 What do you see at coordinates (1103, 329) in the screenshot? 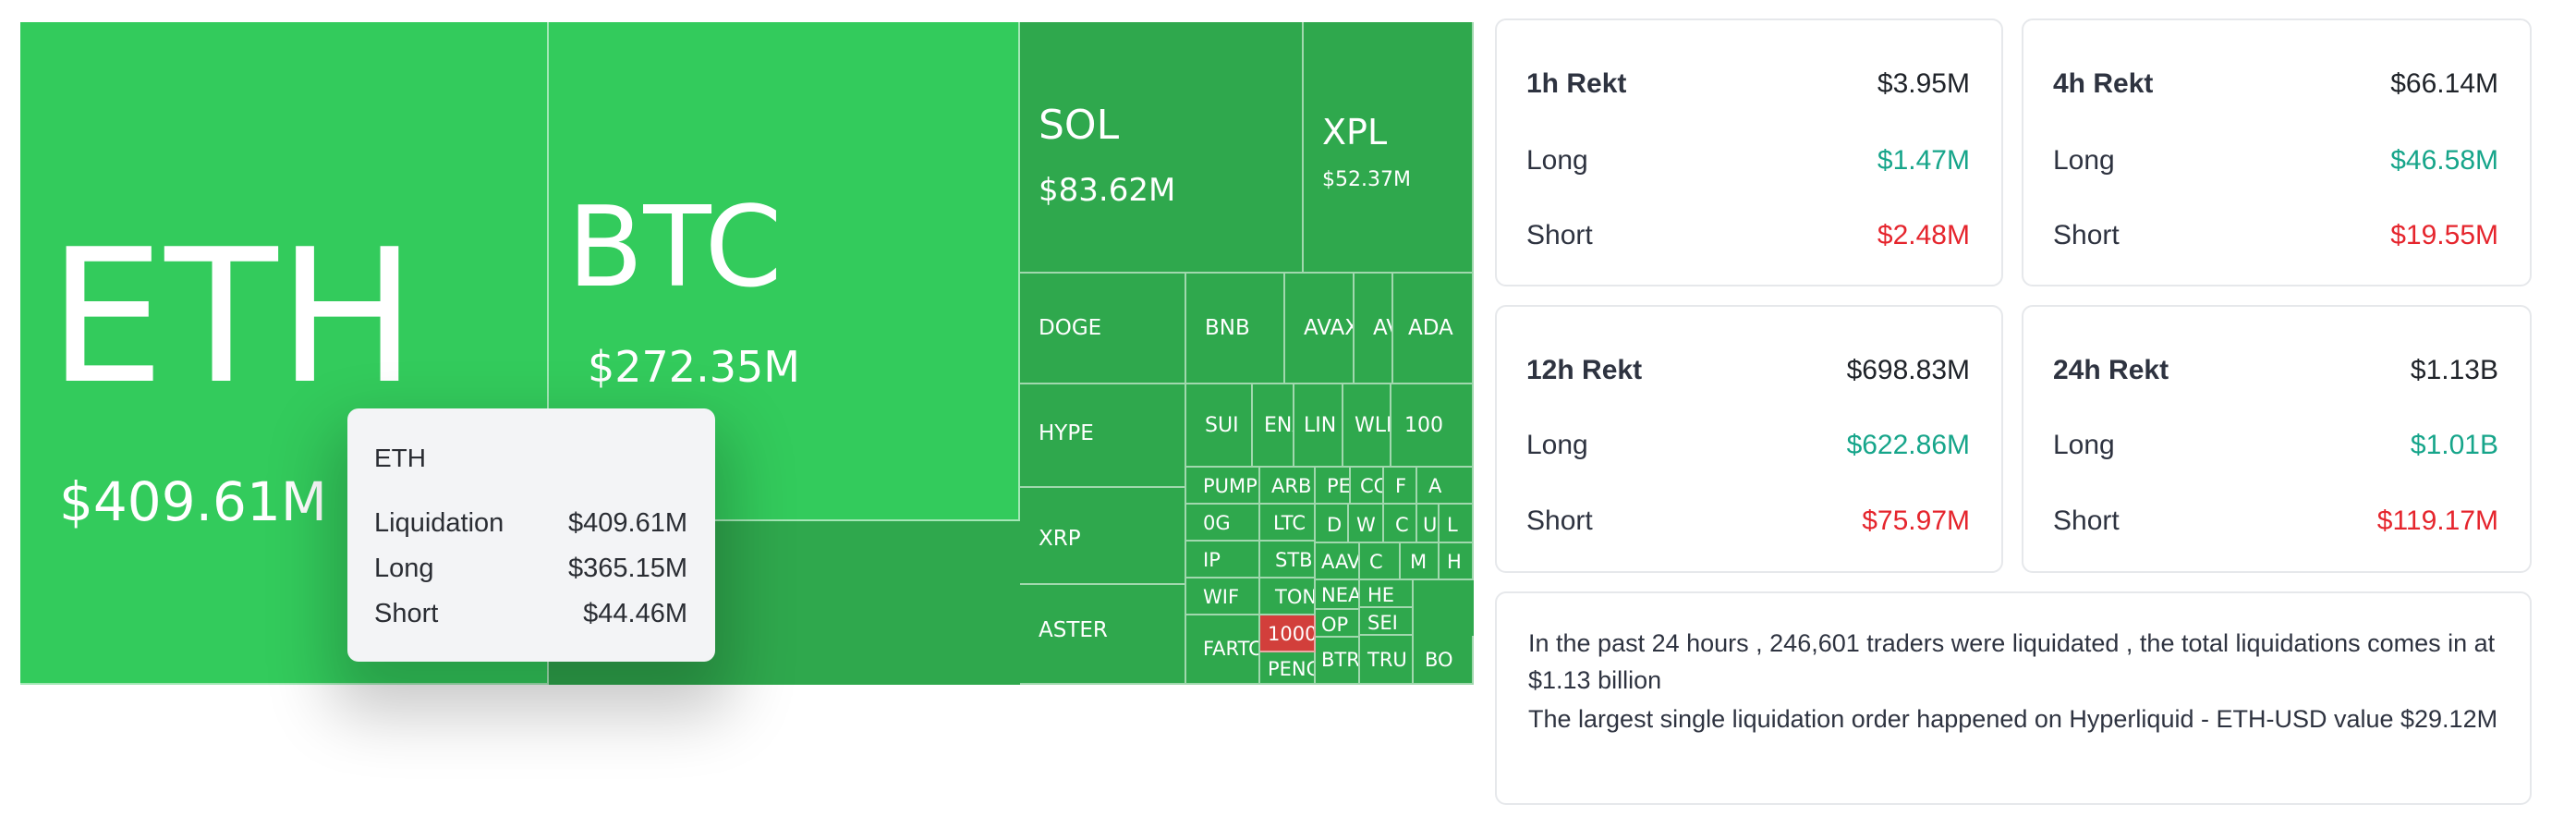
I see `treemap-cell-doge: DOGE` at bounding box center [1103, 329].